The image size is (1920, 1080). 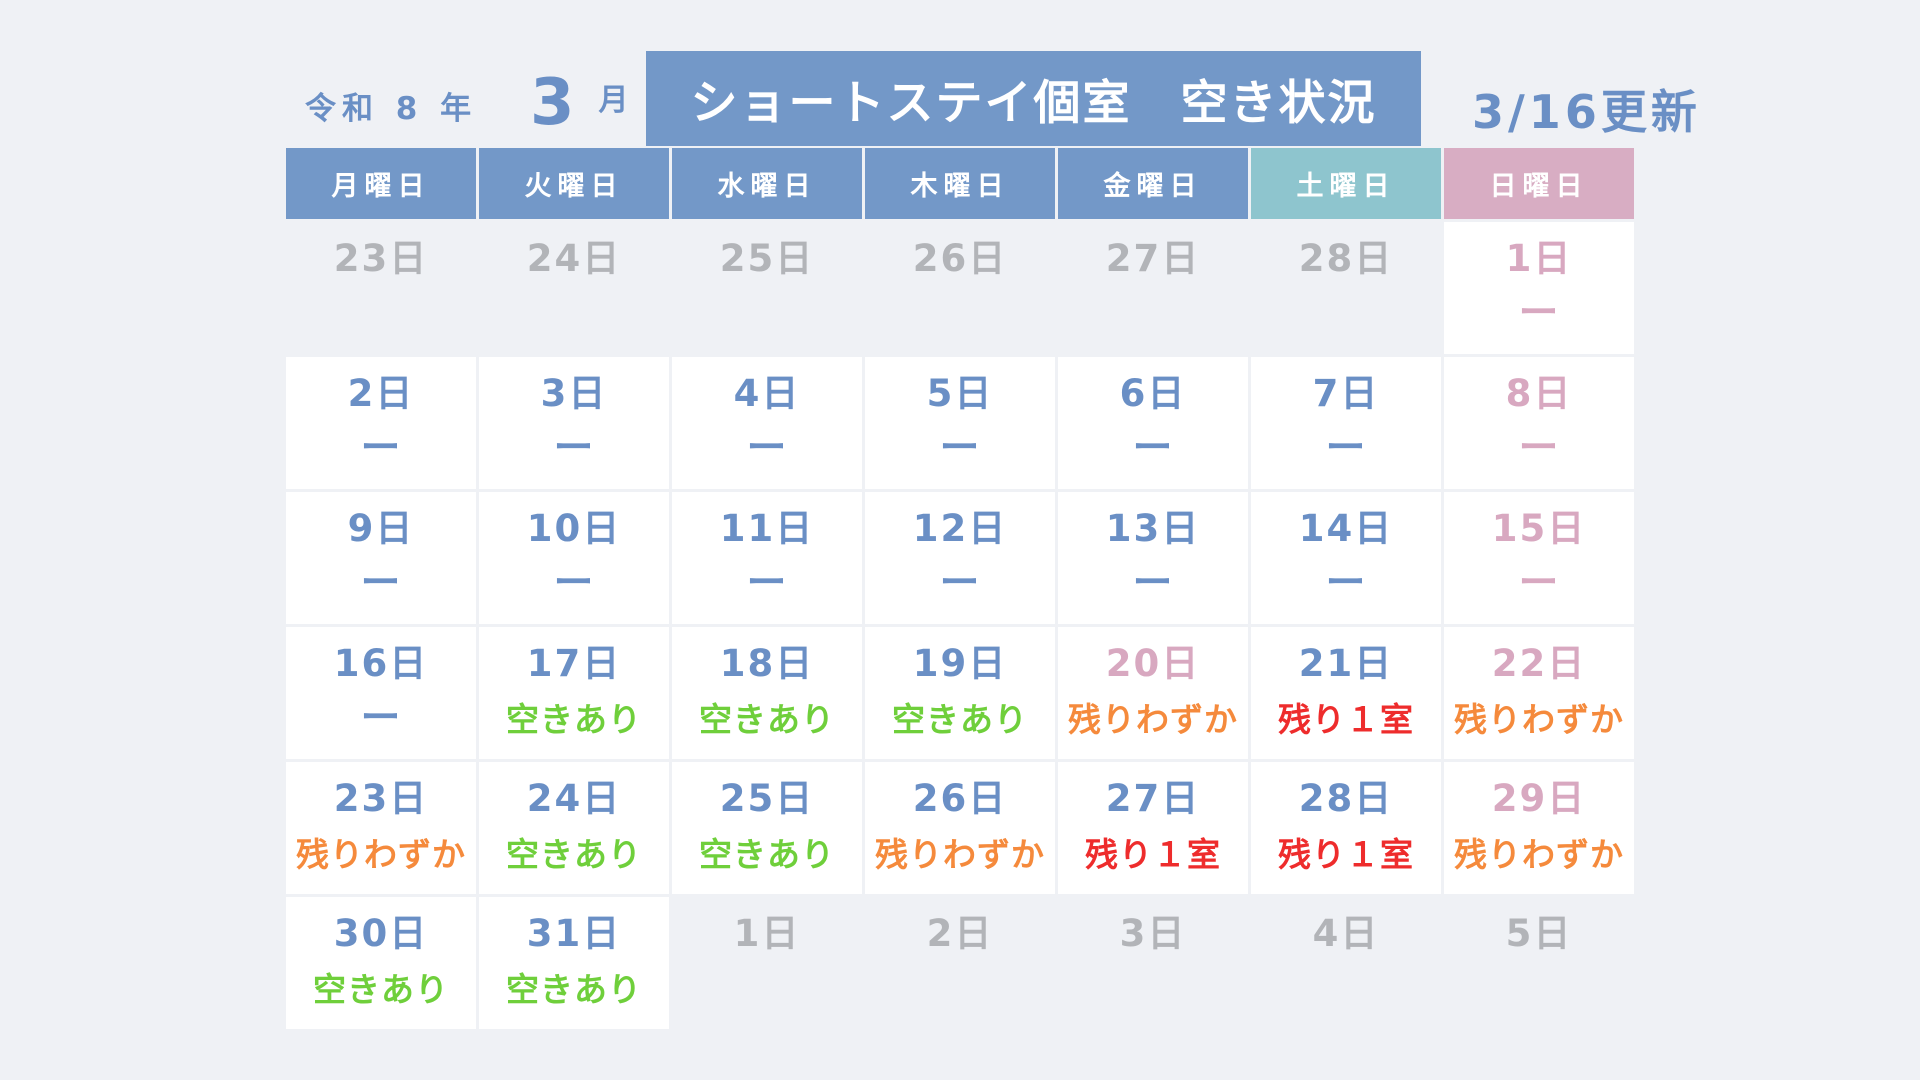 What do you see at coordinates (1539, 798) in the screenshot?
I see `day-number: 29日` at bounding box center [1539, 798].